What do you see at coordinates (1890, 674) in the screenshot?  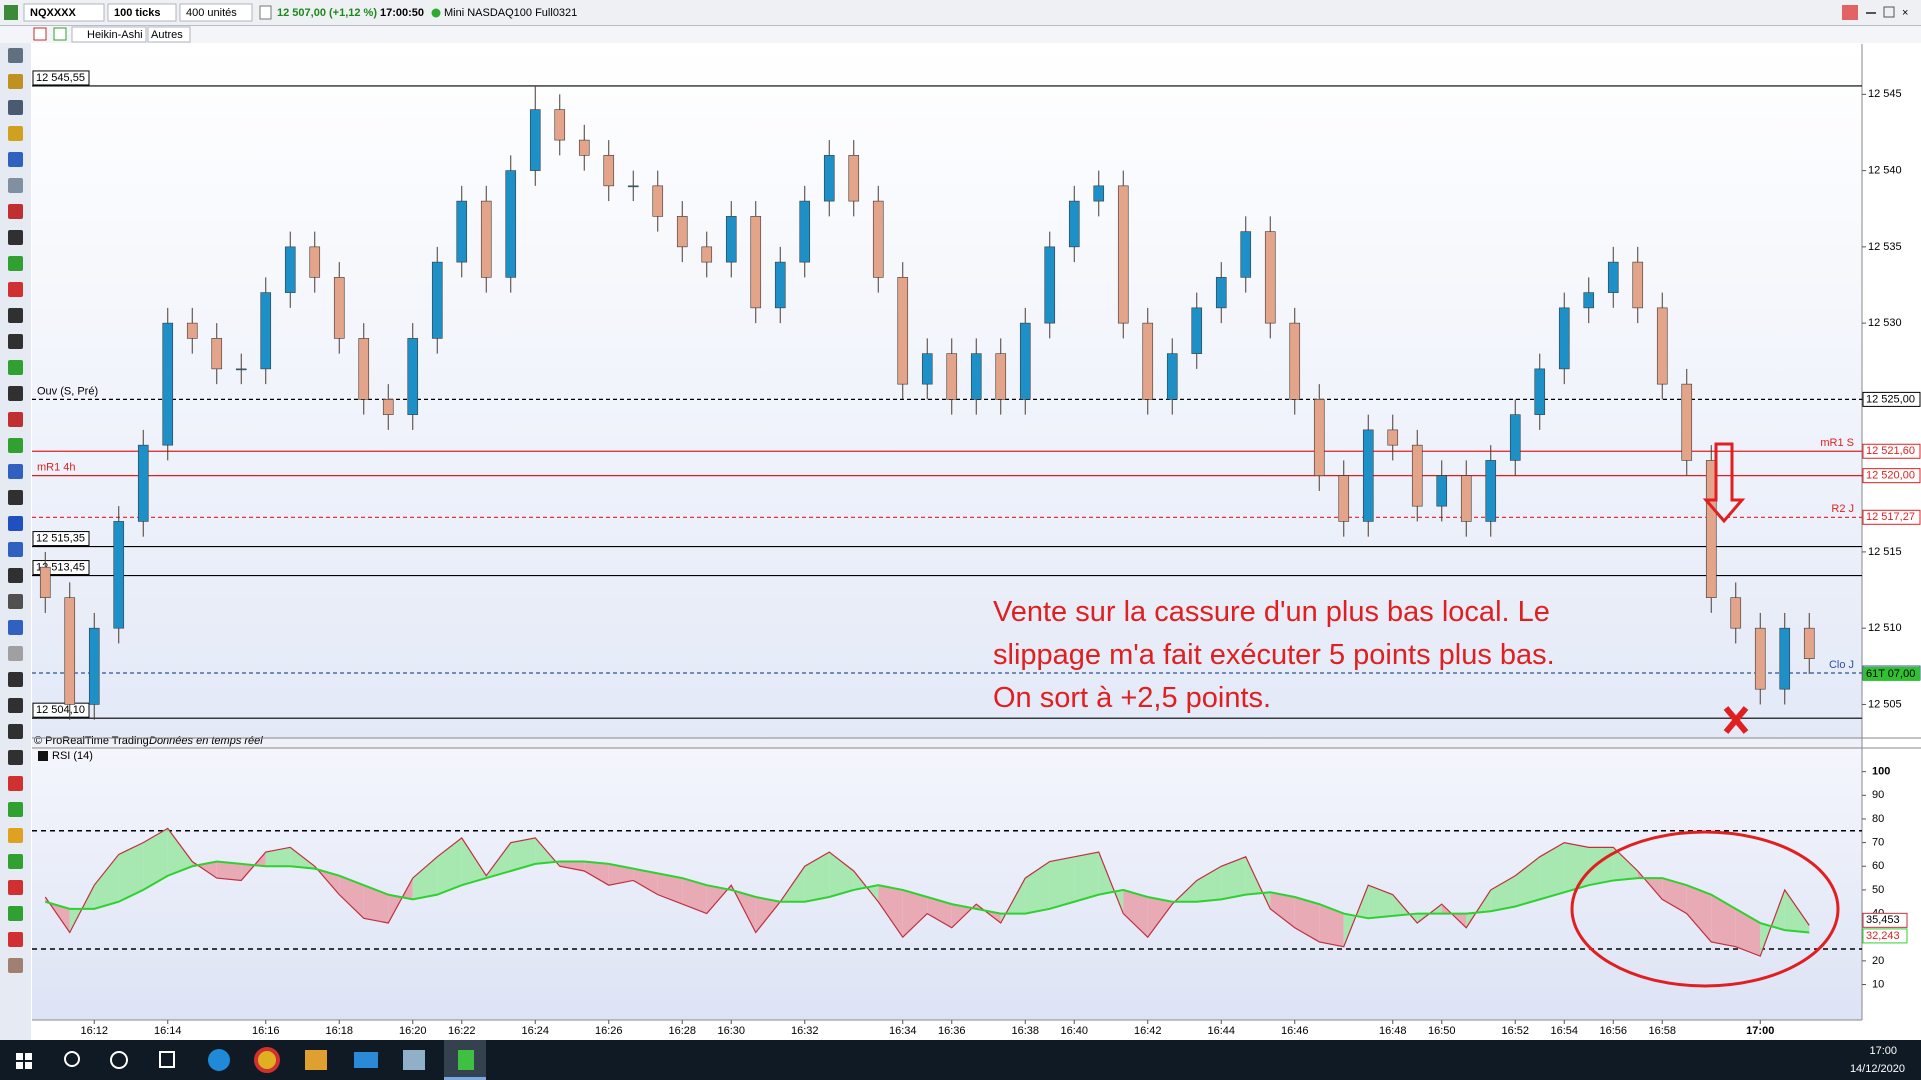 I see `current-price: 61T 07,00` at bounding box center [1890, 674].